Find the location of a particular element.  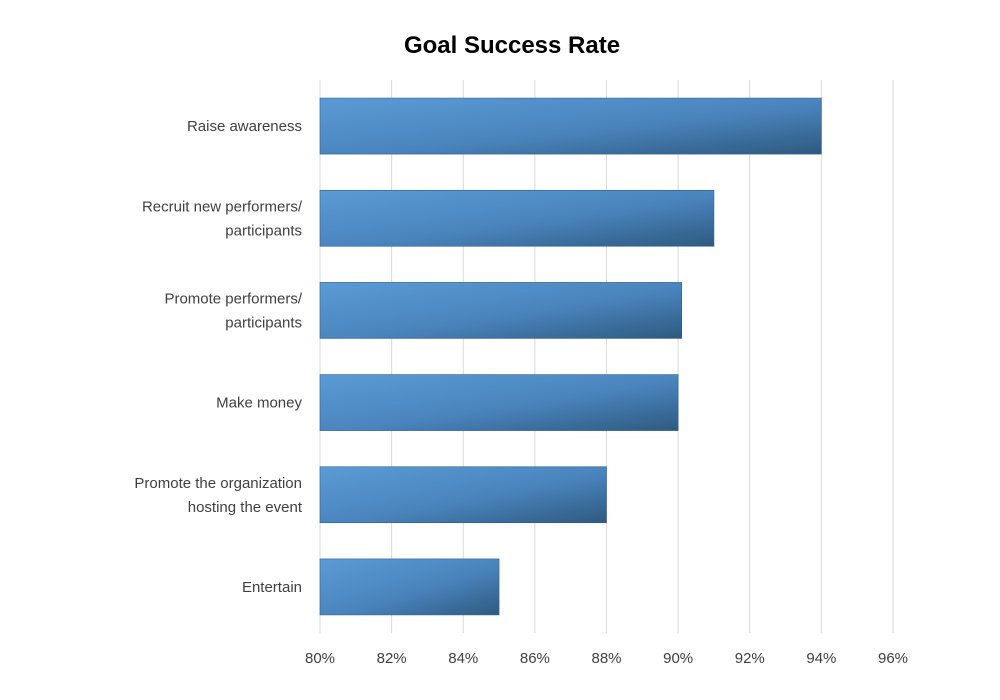

category-label: Raise awareness is located at coordinates (244, 126).